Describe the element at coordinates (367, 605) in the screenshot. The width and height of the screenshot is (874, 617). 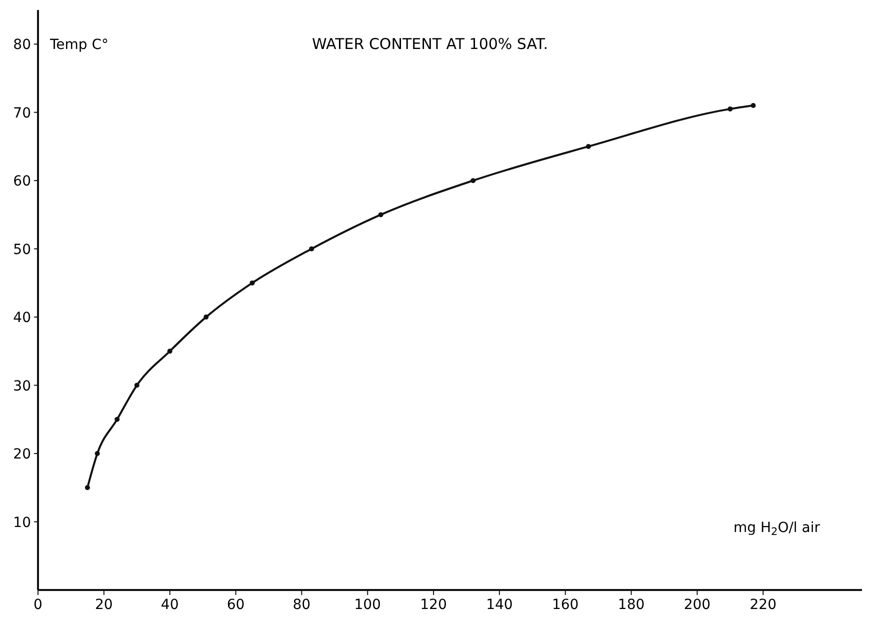
I see `x-tick-label: 100` at that location.